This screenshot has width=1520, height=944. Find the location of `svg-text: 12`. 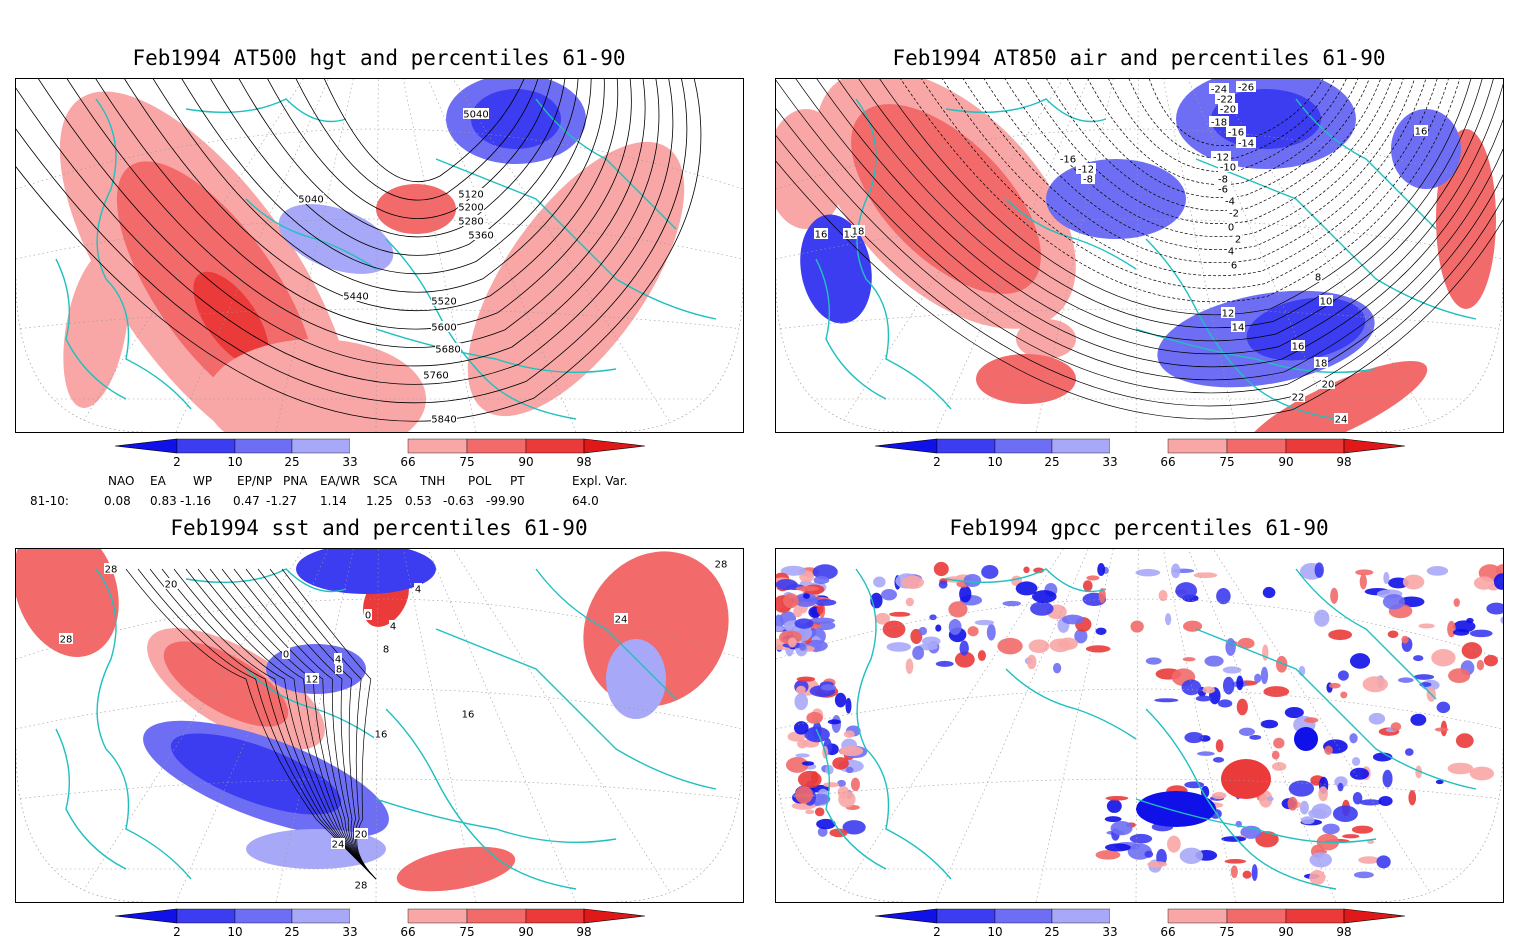

svg-text: 12 is located at coordinates (312, 680).